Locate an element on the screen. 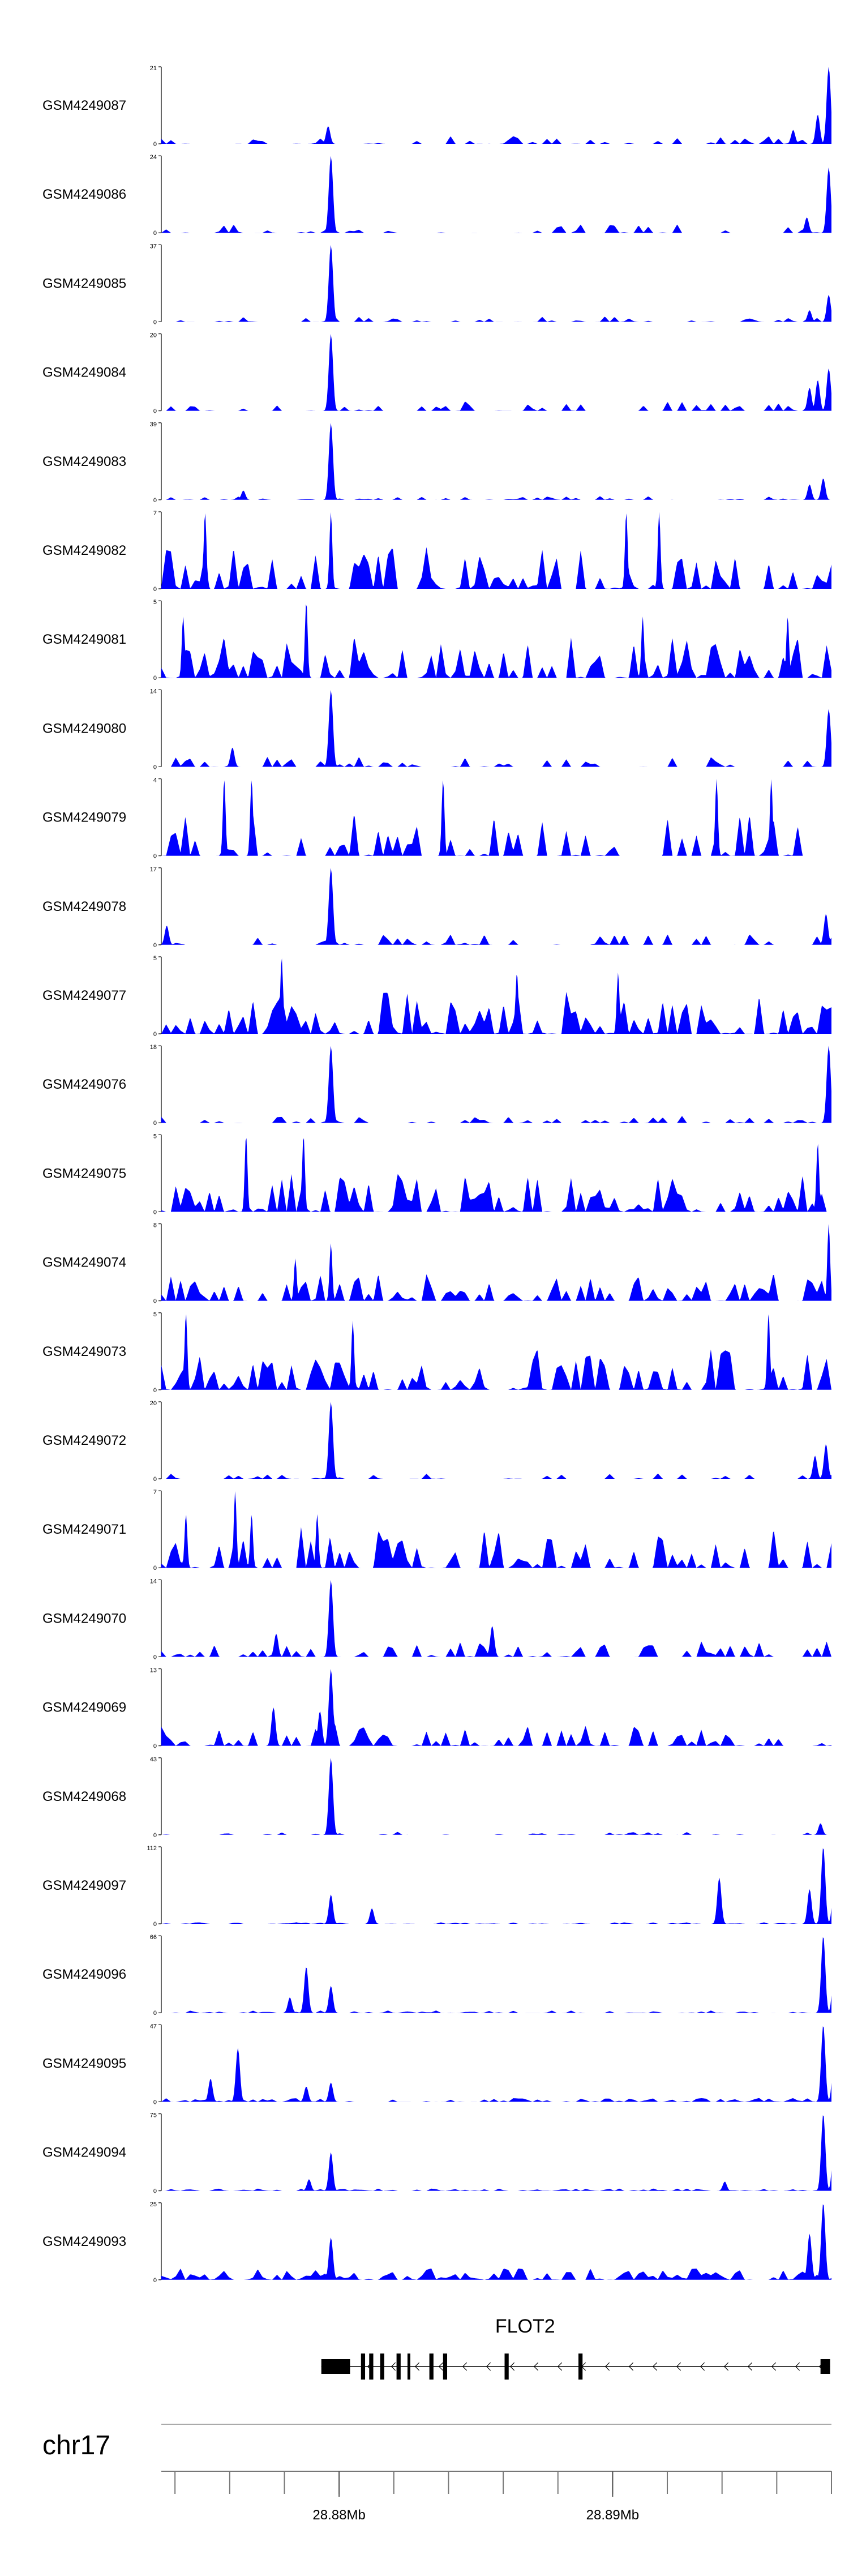 This screenshot has width=849, height=2576. y-tick-label-max: 17 is located at coordinates (153, 869).